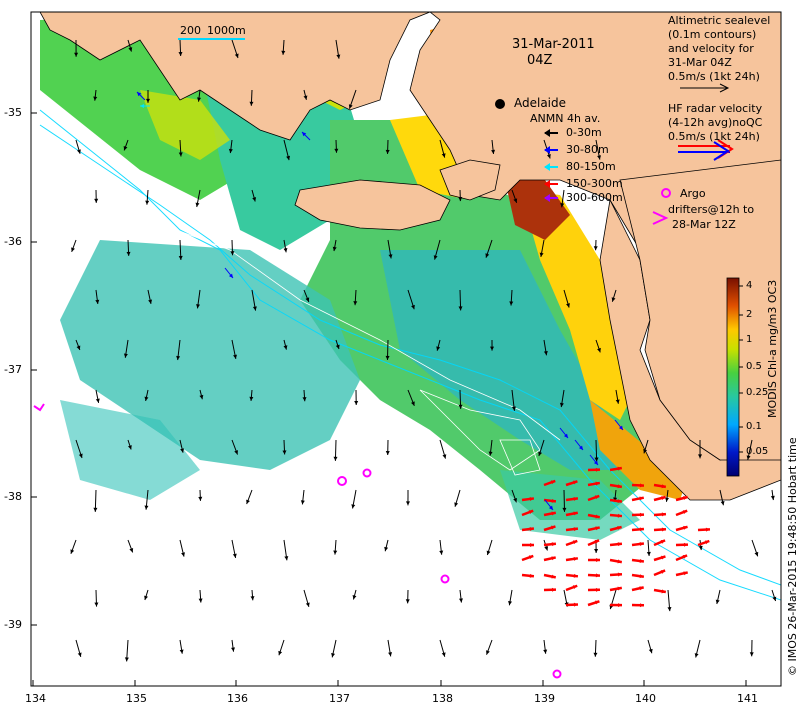 The height and width of the screenshot is (720, 800). What do you see at coordinates (706, 150) in the screenshot?
I see `hf-radar-legend-arrow` at bounding box center [706, 150].